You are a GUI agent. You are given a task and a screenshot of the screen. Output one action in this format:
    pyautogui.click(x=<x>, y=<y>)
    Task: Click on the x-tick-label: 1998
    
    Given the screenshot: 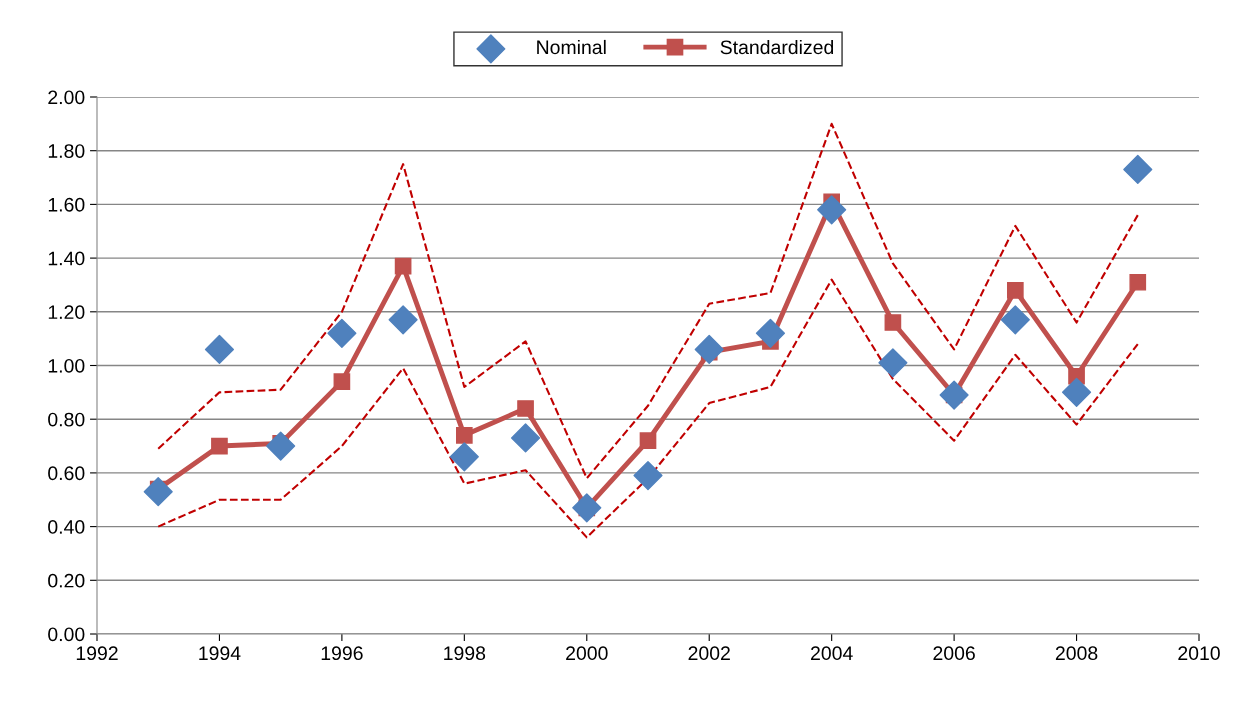 What is the action you would take?
    pyautogui.click(x=465, y=653)
    